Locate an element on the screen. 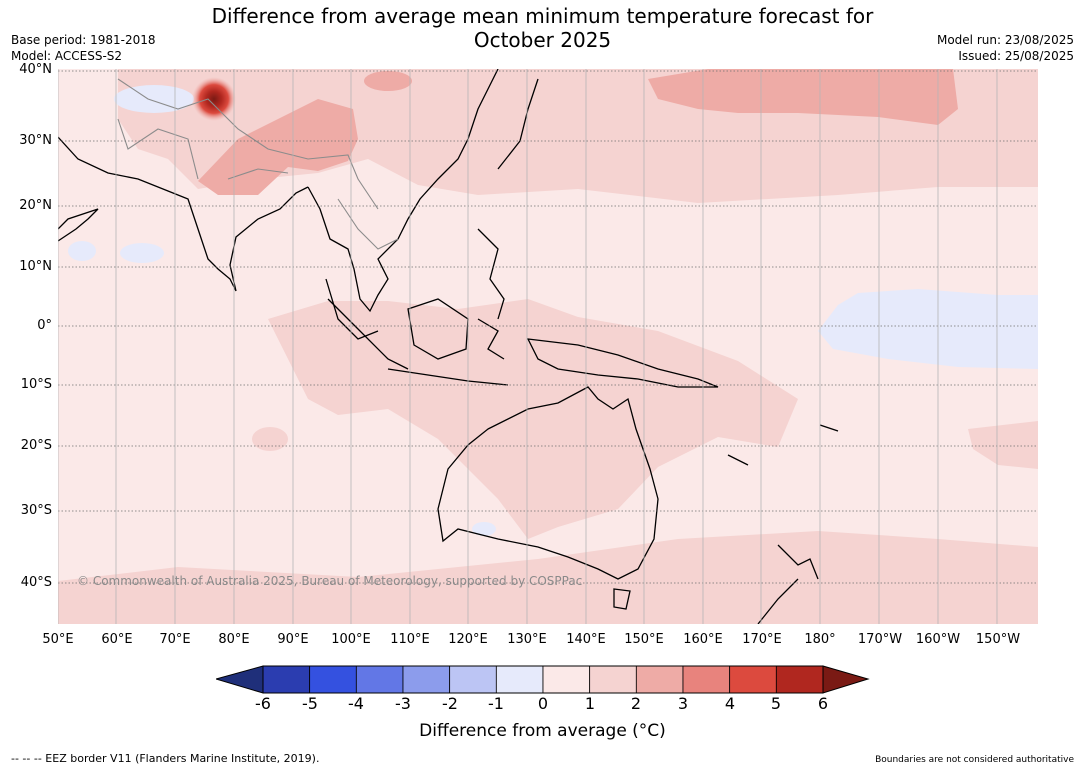  coast-malay is located at coordinates (352, 309).